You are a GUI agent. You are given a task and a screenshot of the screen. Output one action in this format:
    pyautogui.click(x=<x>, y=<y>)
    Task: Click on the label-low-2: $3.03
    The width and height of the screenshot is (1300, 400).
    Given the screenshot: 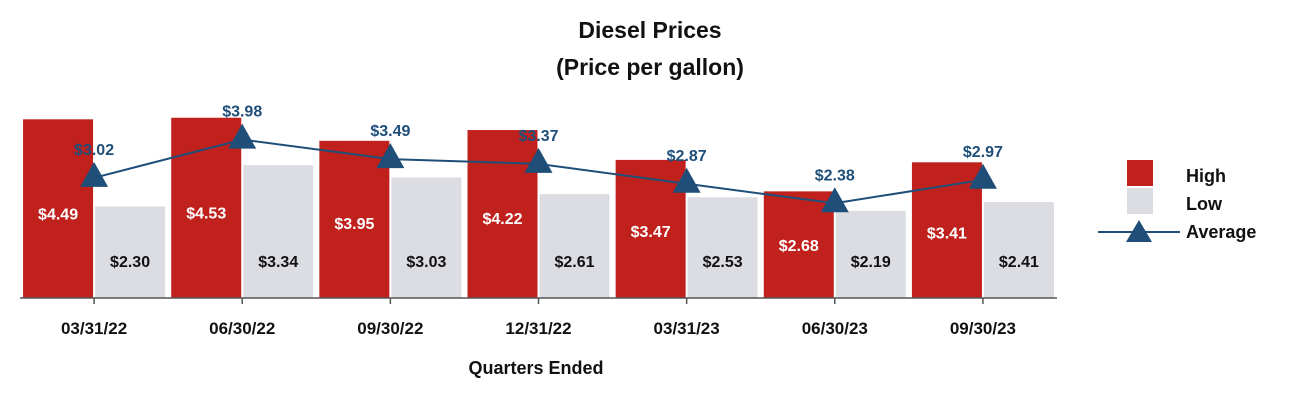 What is the action you would take?
    pyautogui.click(x=426, y=262)
    